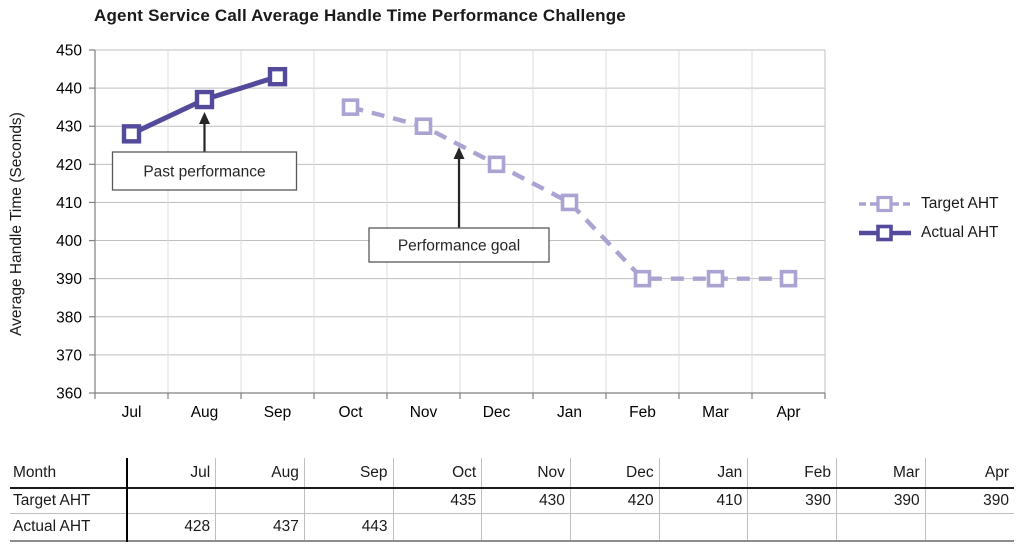  I want to click on month-column-header: Oct, so click(438, 473).